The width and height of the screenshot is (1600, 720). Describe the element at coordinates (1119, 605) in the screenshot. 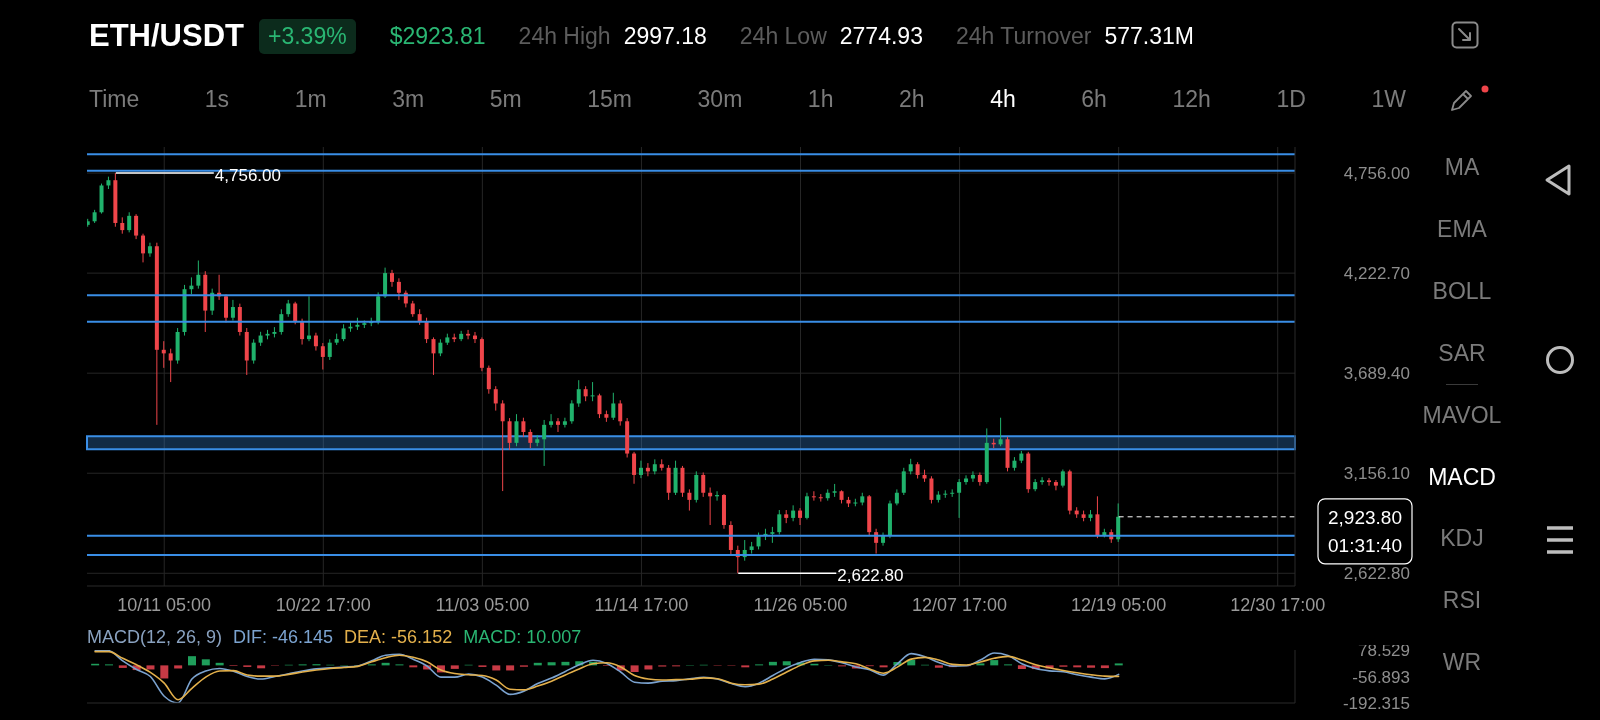

I see `x-tick-label: 12/19 05:00` at that location.